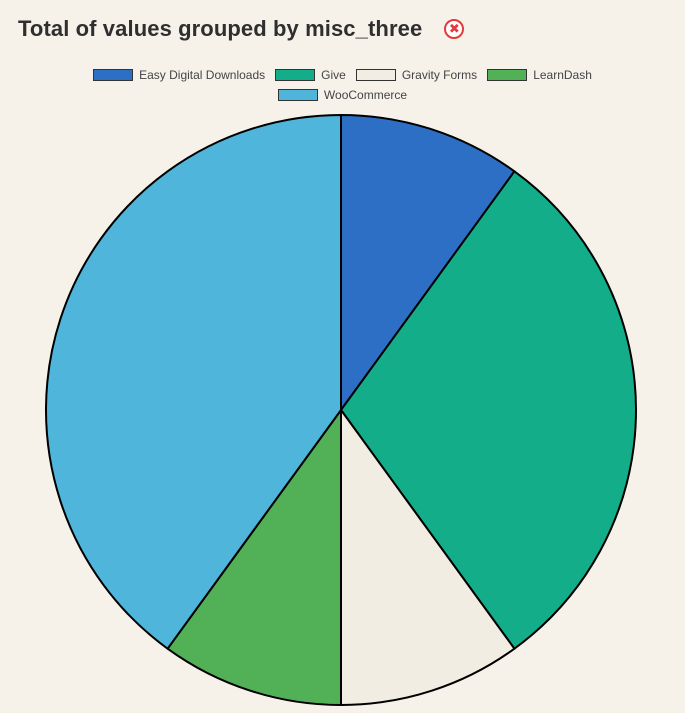 This screenshot has height=713, width=685. What do you see at coordinates (428, 557) in the screenshot?
I see `pie-slice-gravity-forms` at bounding box center [428, 557].